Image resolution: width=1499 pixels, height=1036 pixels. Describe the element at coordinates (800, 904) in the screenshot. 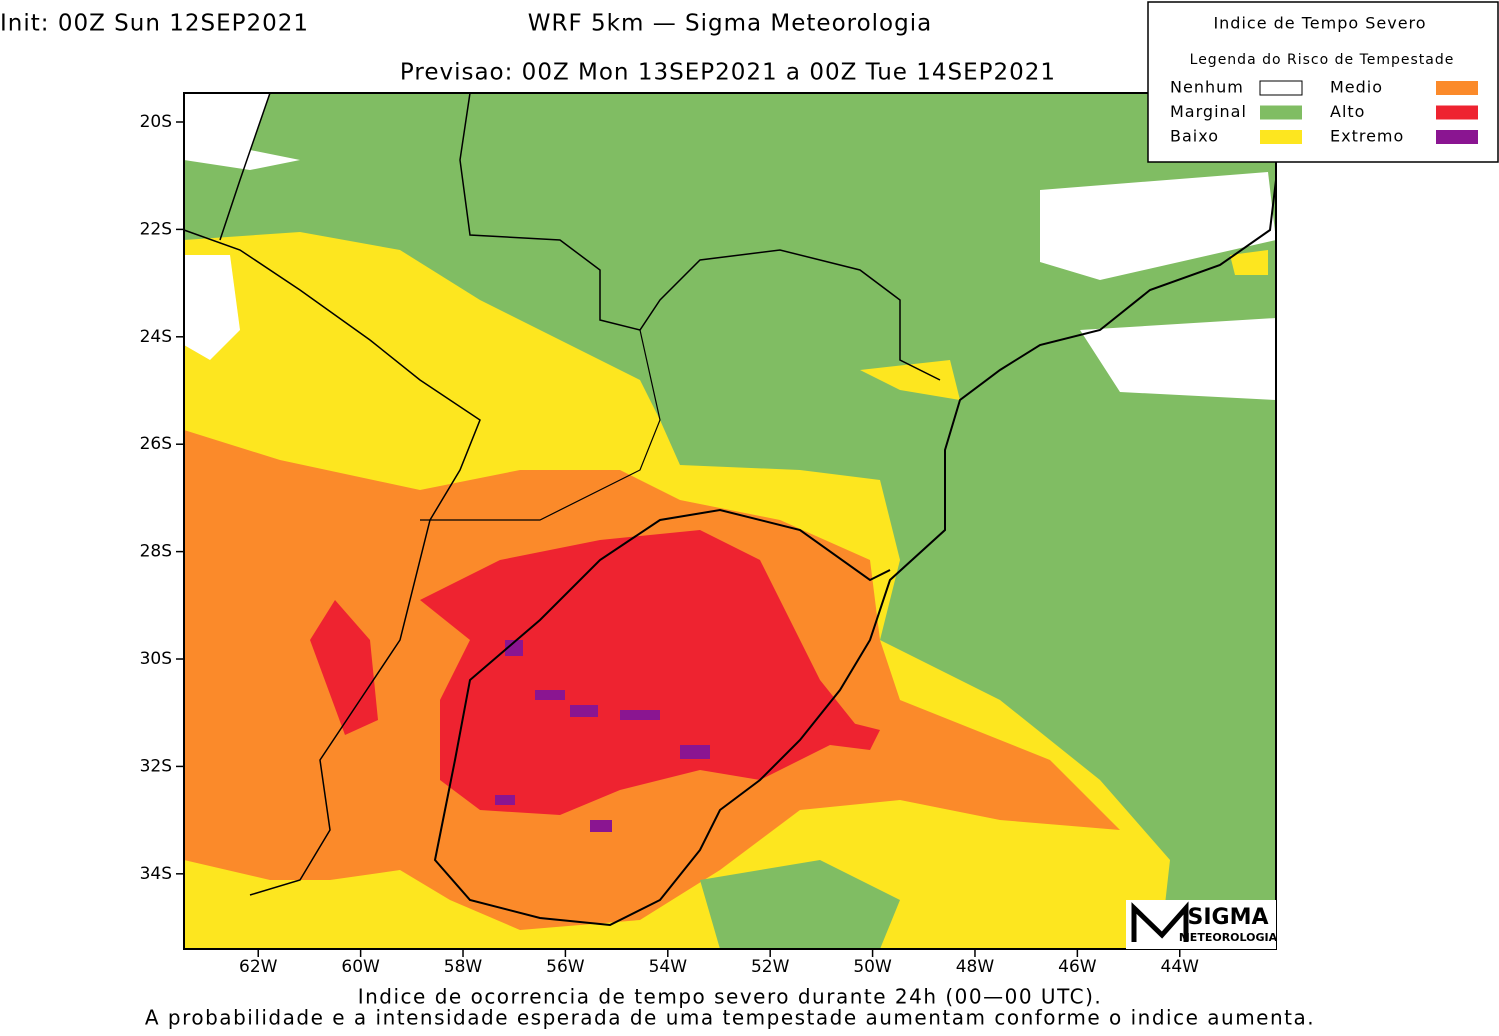

I see `risk-marginal` at that location.